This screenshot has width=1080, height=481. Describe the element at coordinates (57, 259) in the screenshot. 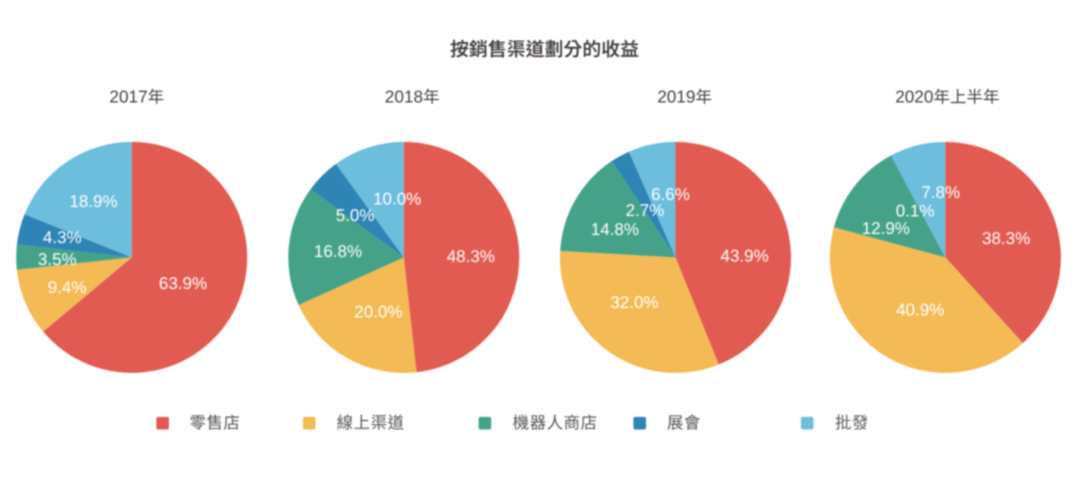

I see `svg-text: 3.5%` at that location.